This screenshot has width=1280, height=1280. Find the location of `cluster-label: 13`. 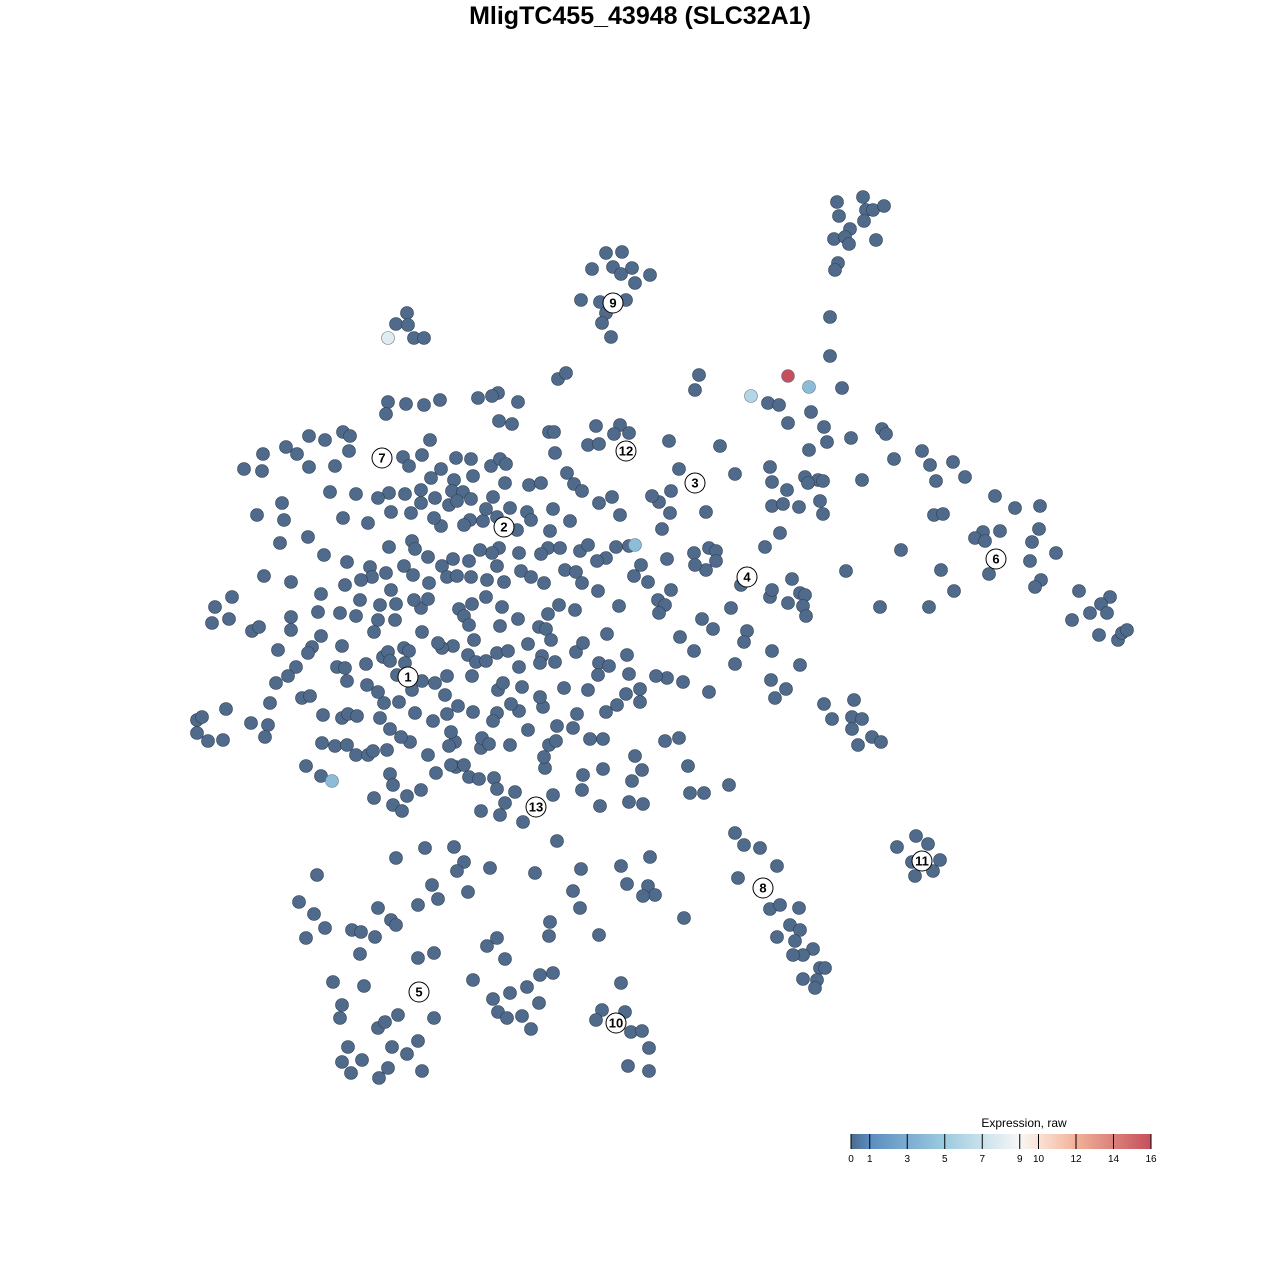

cluster-label: 13 is located at coordinates (536, 807).